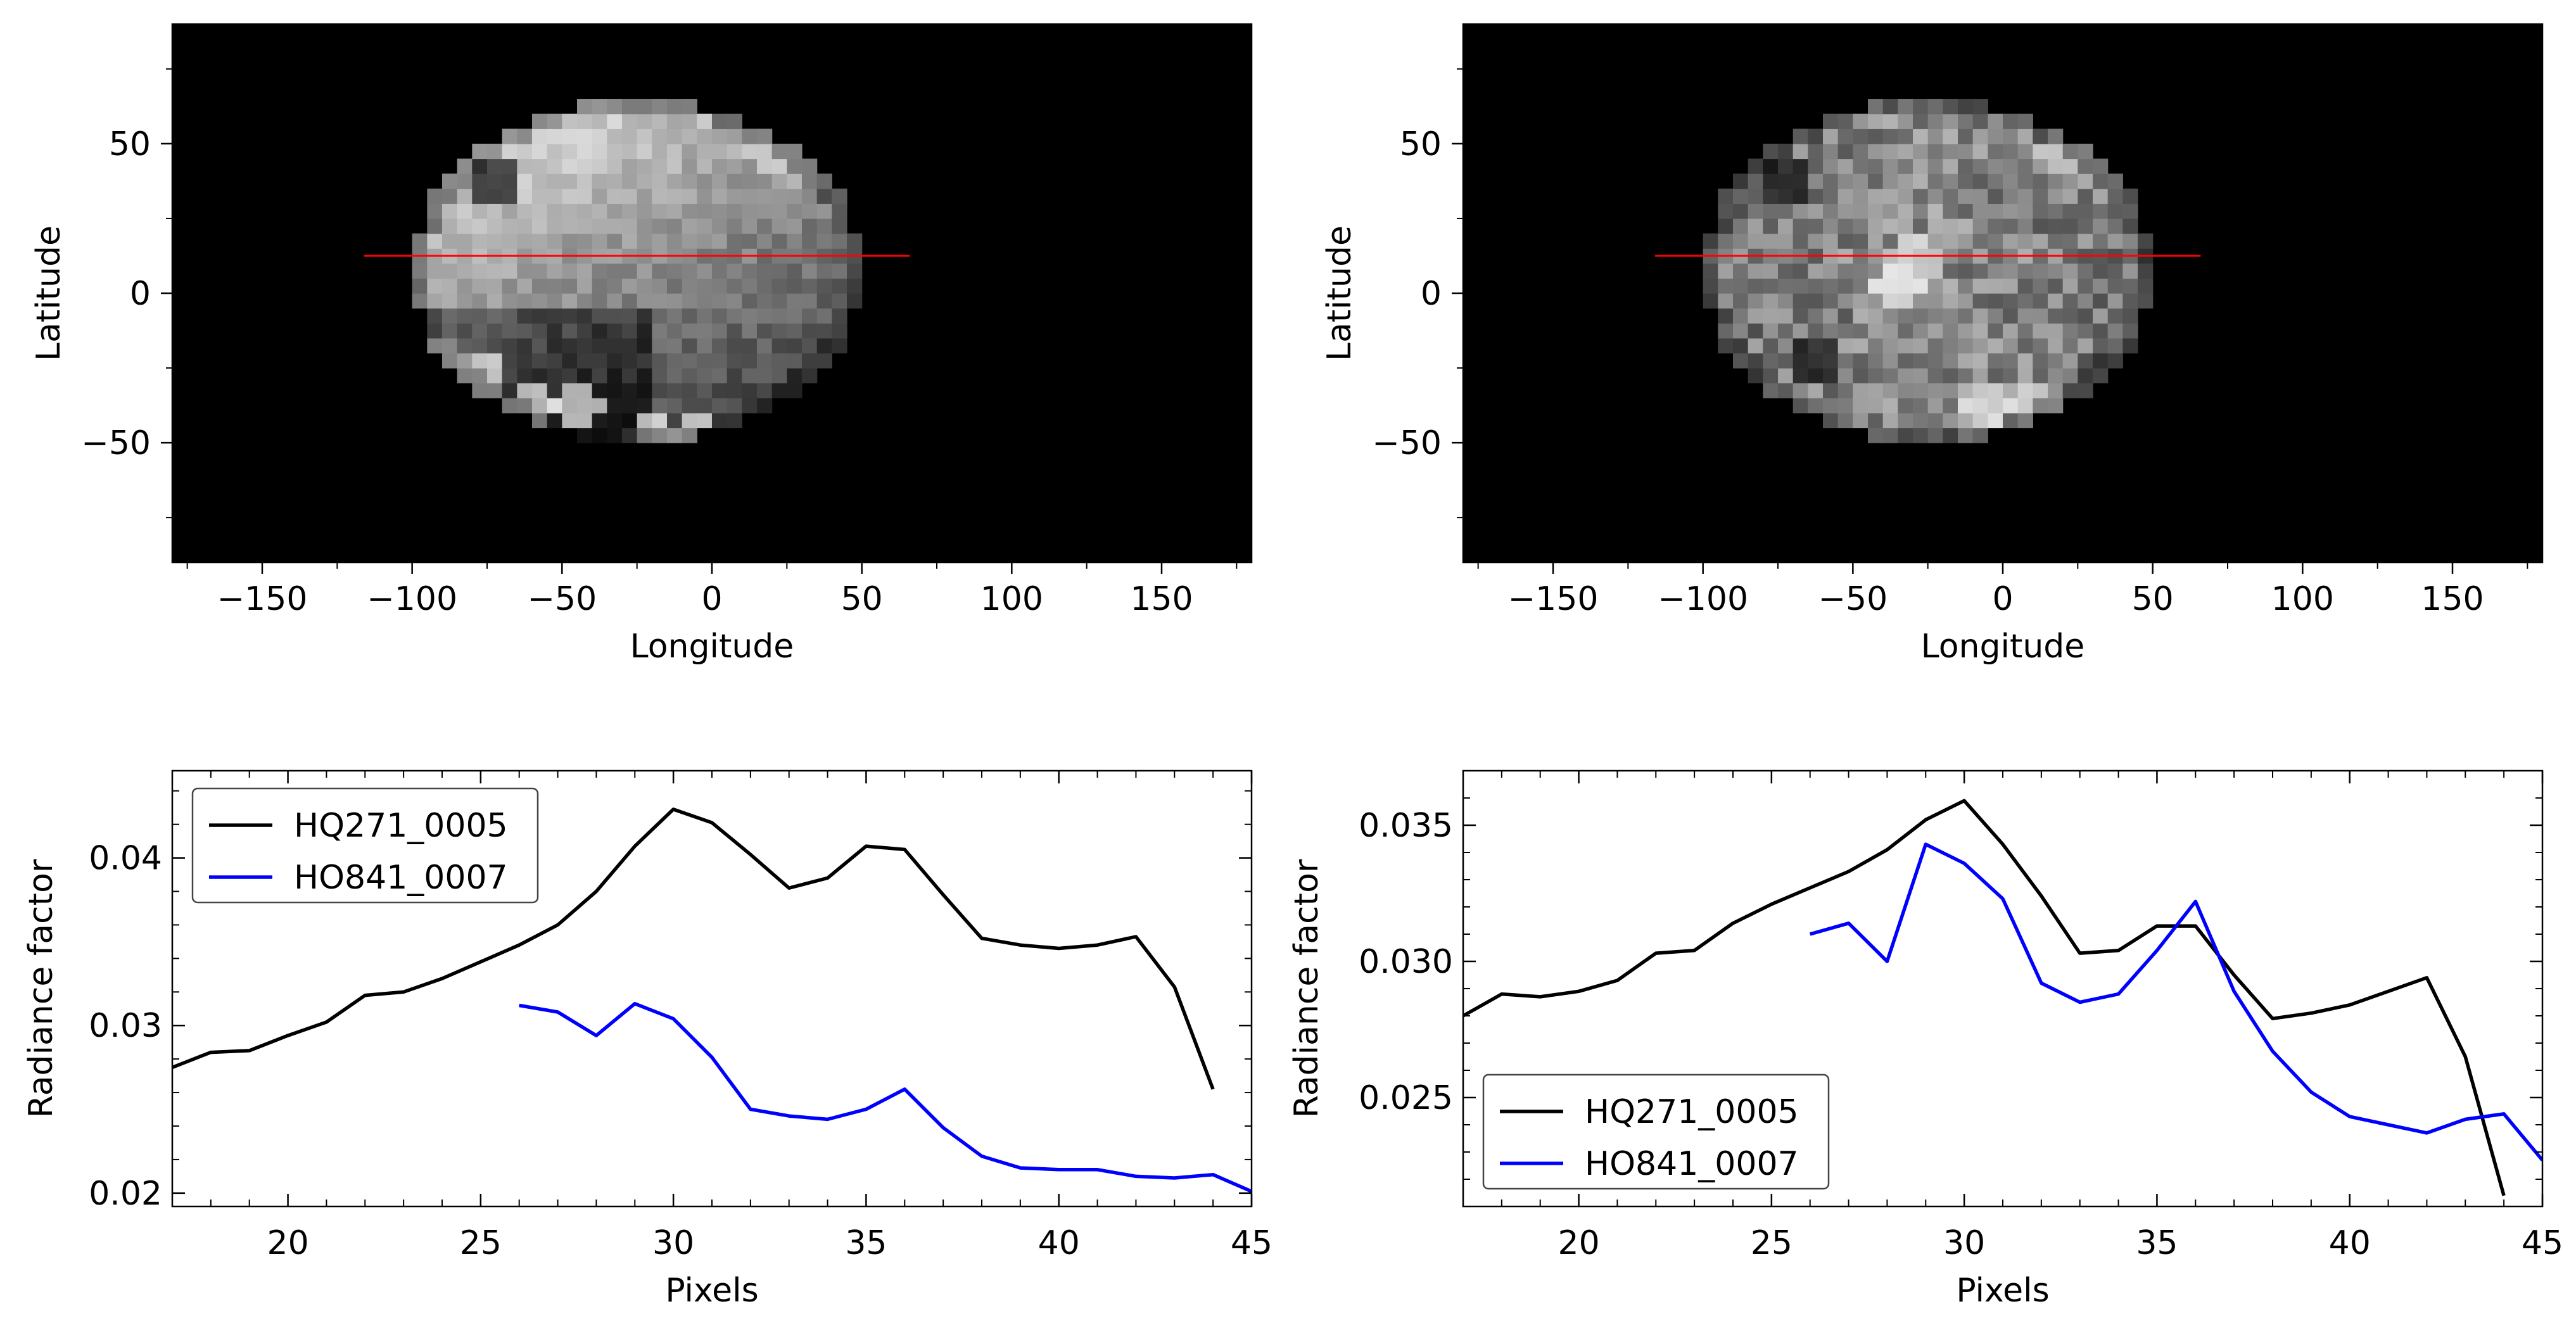 Image resolution: width=2576 pixels, height=1323 pixels. Describe the element at coordinates (1928, 271) in the screenshot. I see `map-pixels` at that location.